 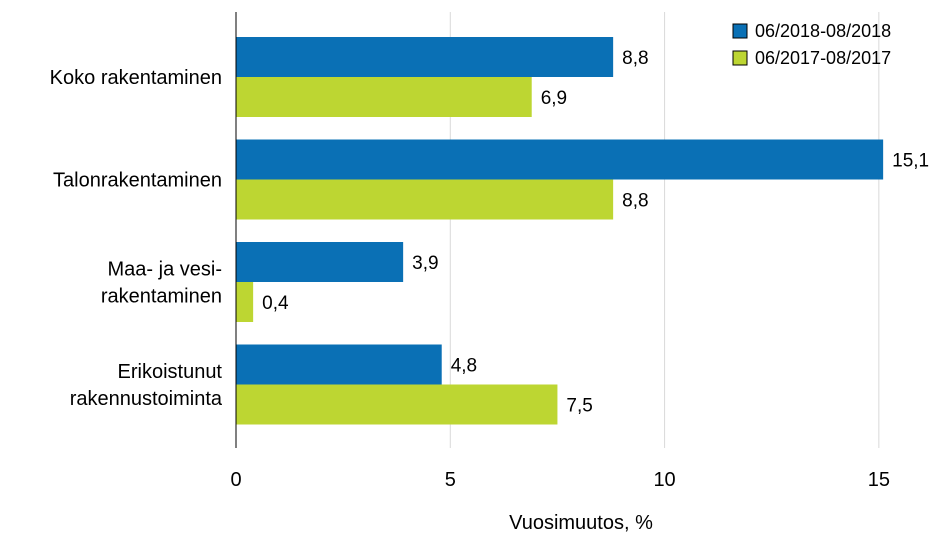 What do you see at coordinates (137, 181) in the screenshot?
I see `category-label: Talonrakentaminen` at bounding box center [137, 181].